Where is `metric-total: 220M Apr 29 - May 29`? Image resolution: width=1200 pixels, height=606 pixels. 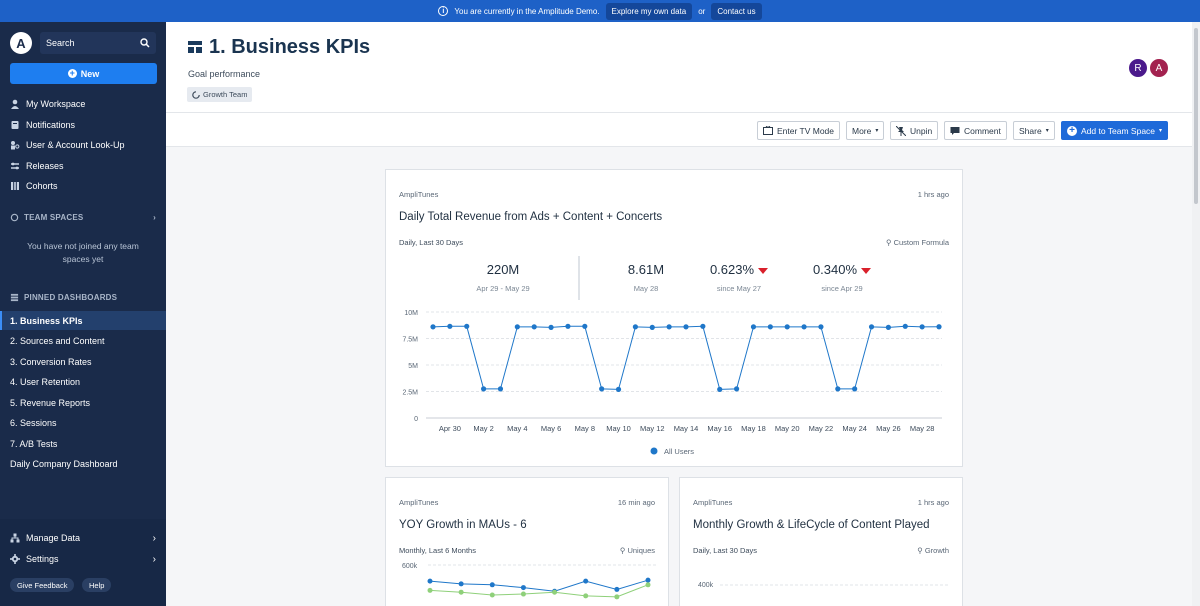
metric-total: 220M Apr 29 - May 29 is located at coordinates (503, 277).